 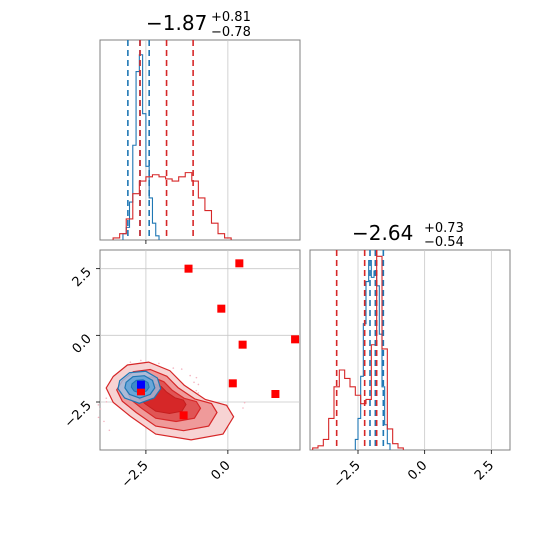 I want to click on param2-title: −2.64, so click(x=382, y=233).